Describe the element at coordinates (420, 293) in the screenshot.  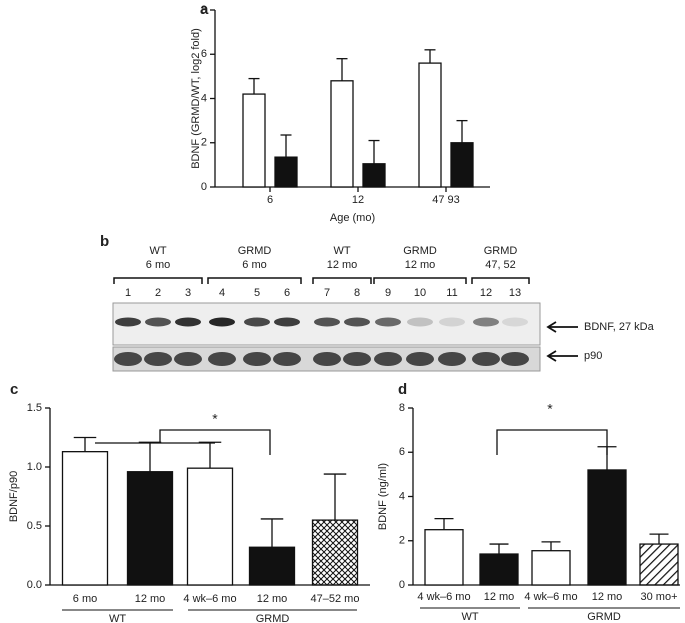
I see `lane-number: 10` at that location.